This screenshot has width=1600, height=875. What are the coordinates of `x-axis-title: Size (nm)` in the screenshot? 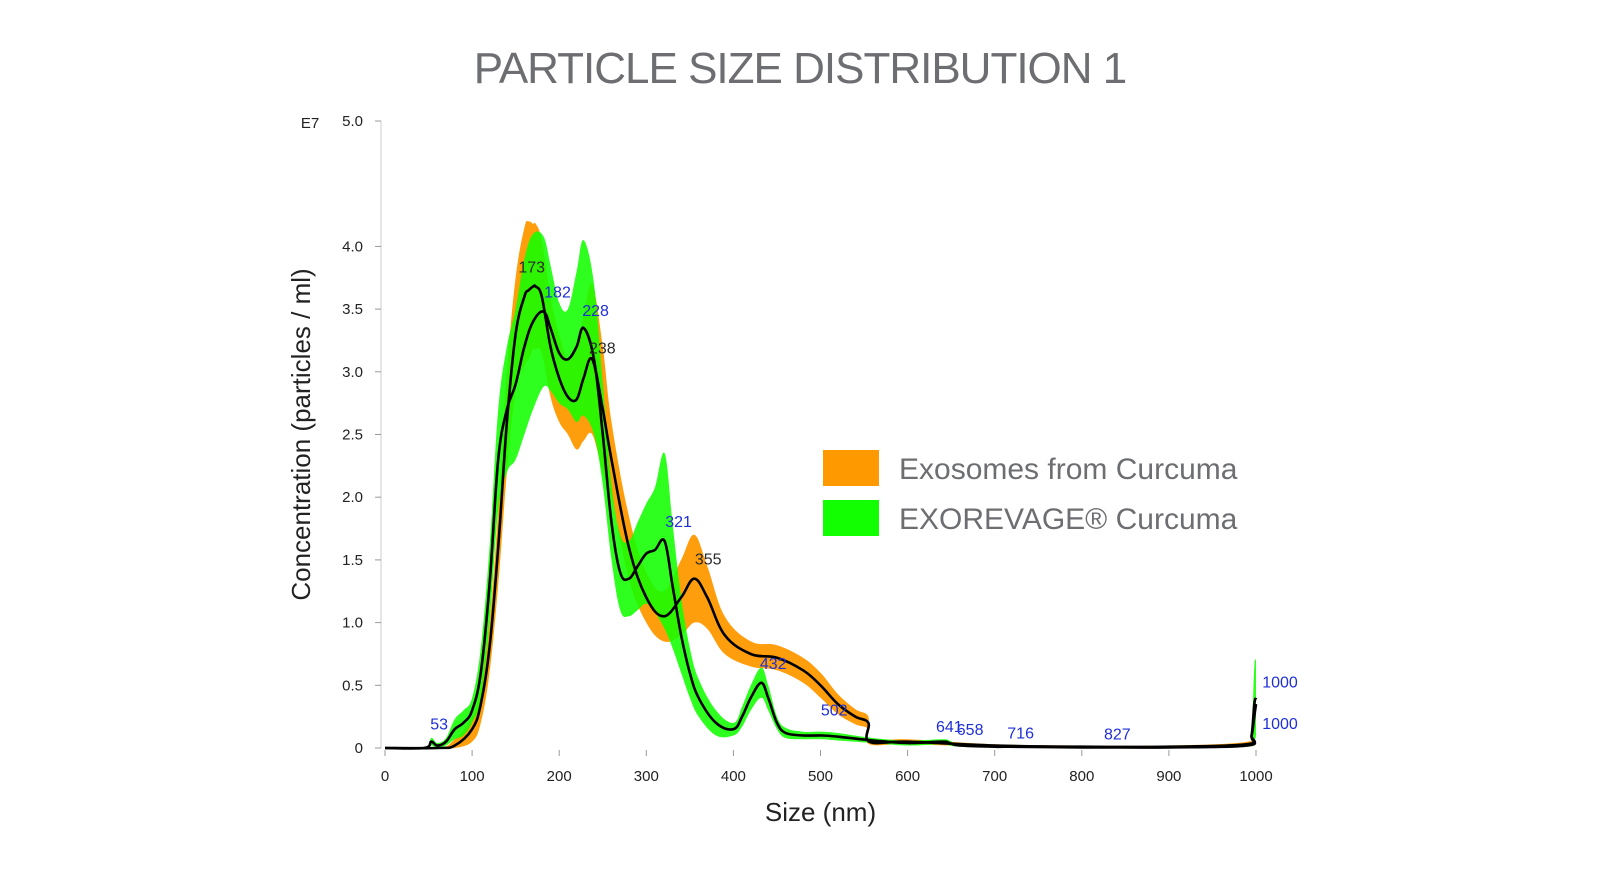 It's located at (820, 812).